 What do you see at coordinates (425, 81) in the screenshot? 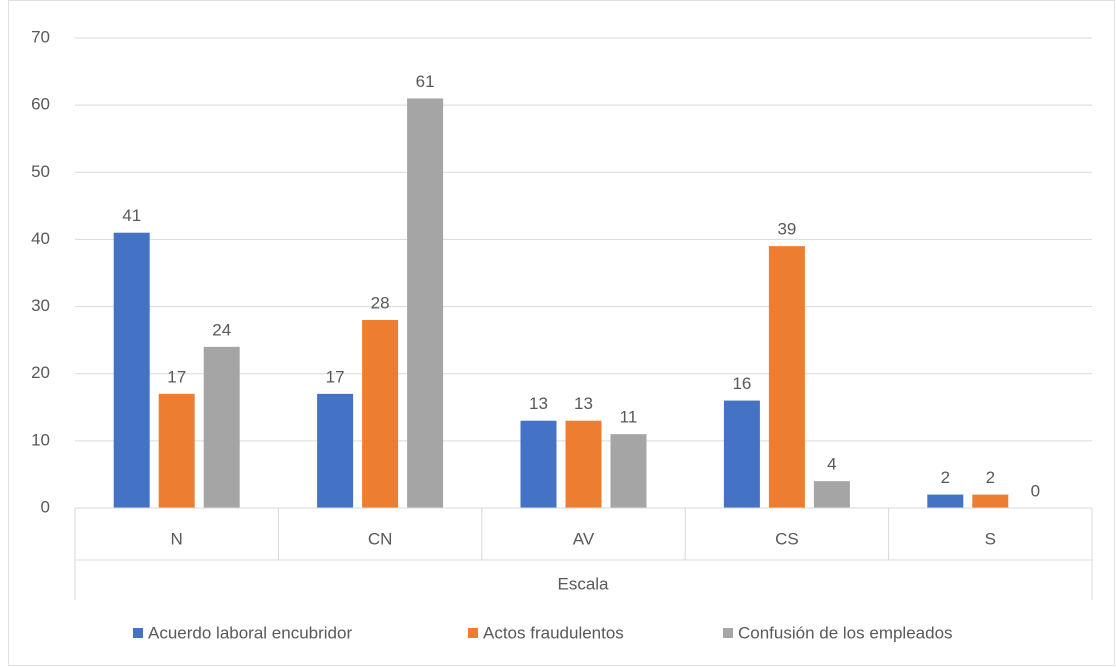
I see `data-label: 61` at bounding box center [425, 81].